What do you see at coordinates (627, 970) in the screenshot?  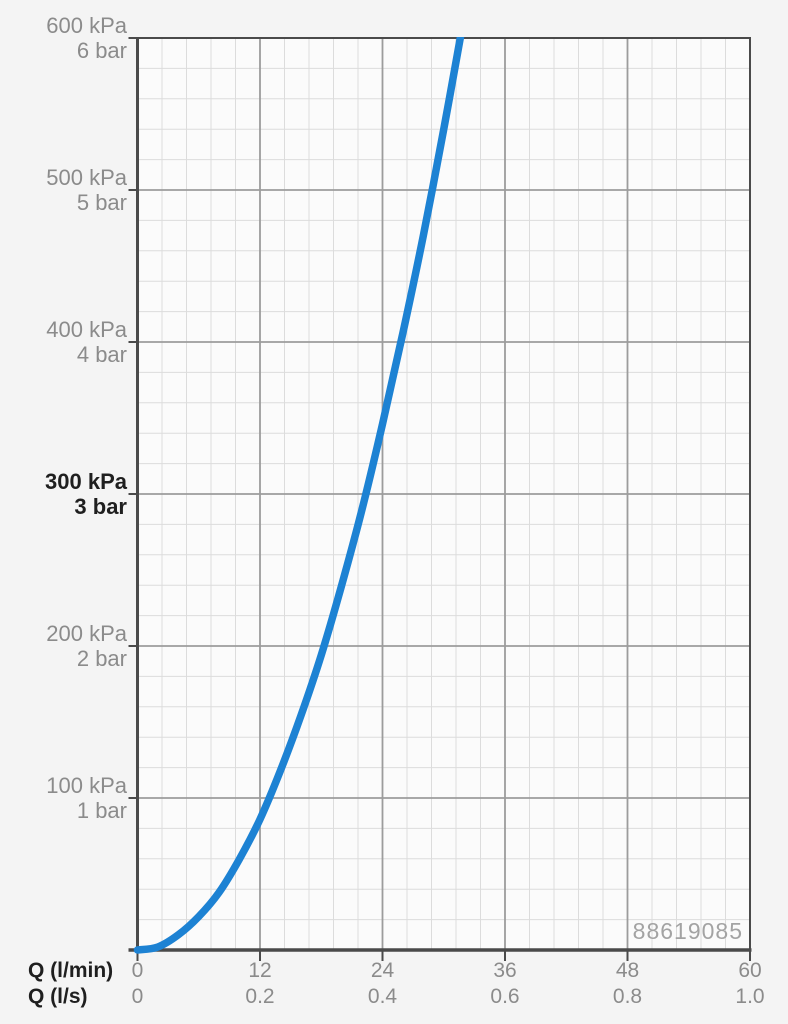 I see `x-tick-lmin-48: 48` at bounding box center [627, 970].